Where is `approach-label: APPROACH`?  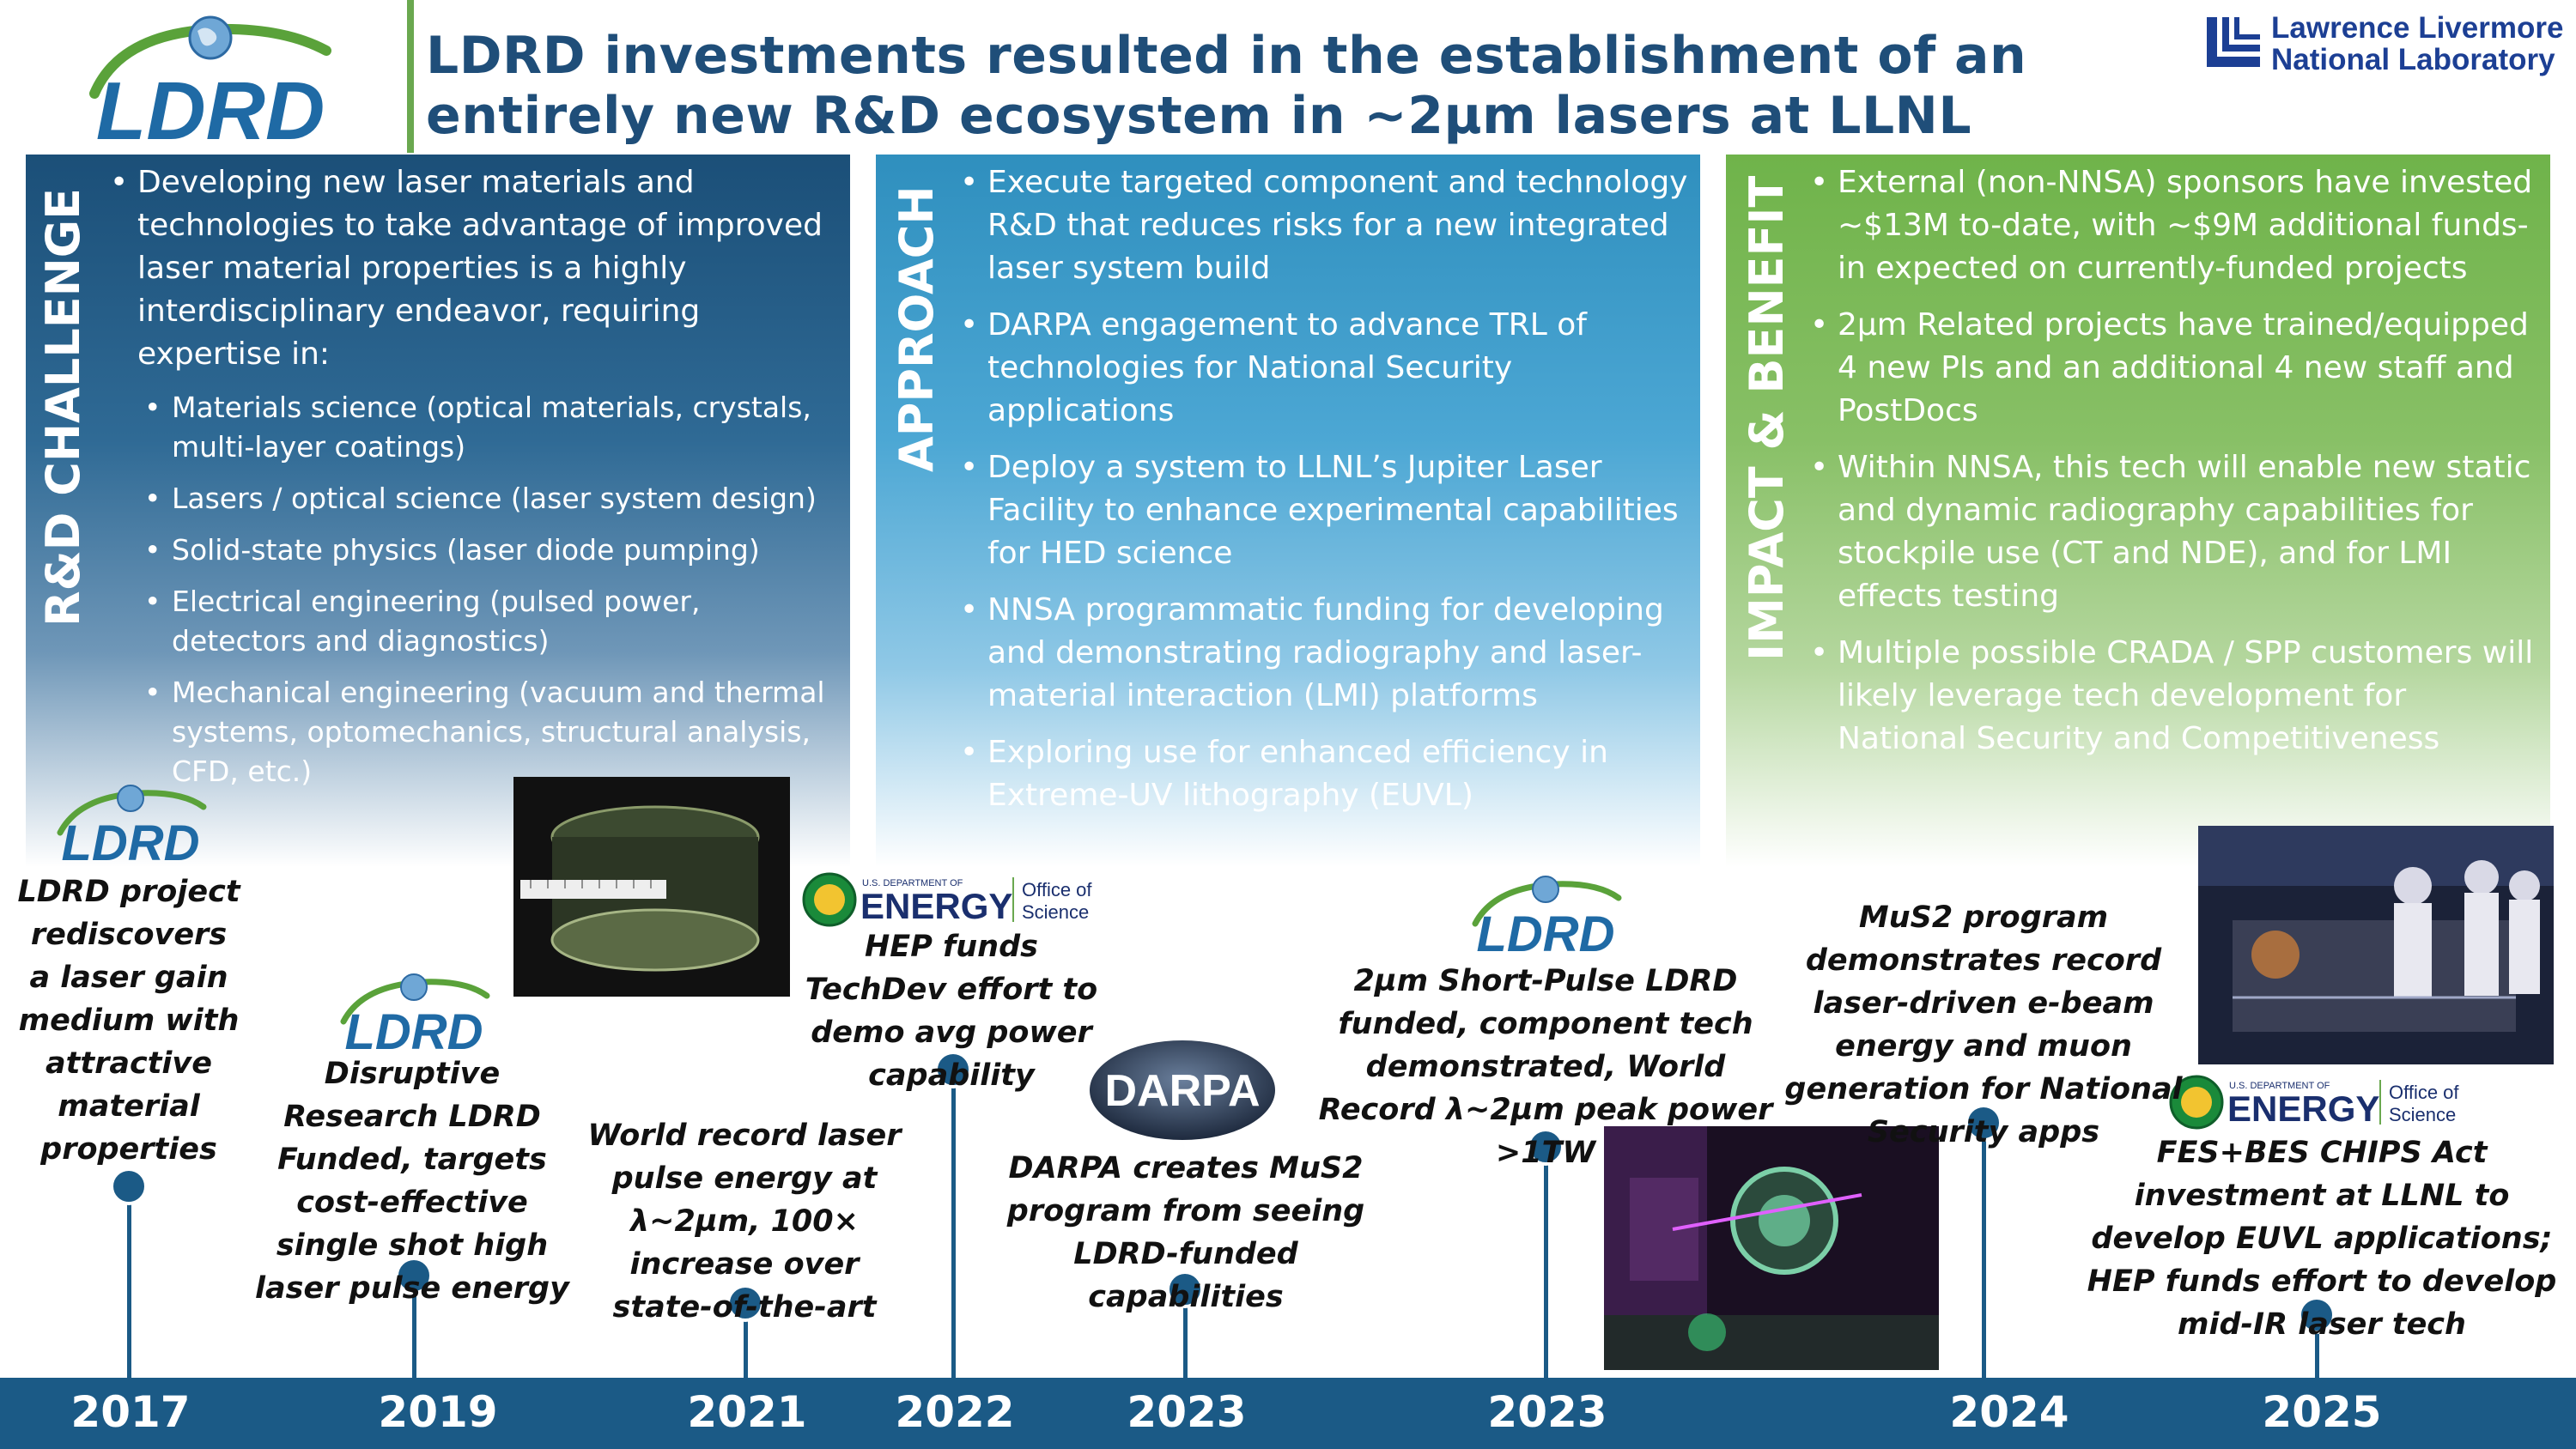 approach-label: APPROACH is located at coordinates (917, 328).